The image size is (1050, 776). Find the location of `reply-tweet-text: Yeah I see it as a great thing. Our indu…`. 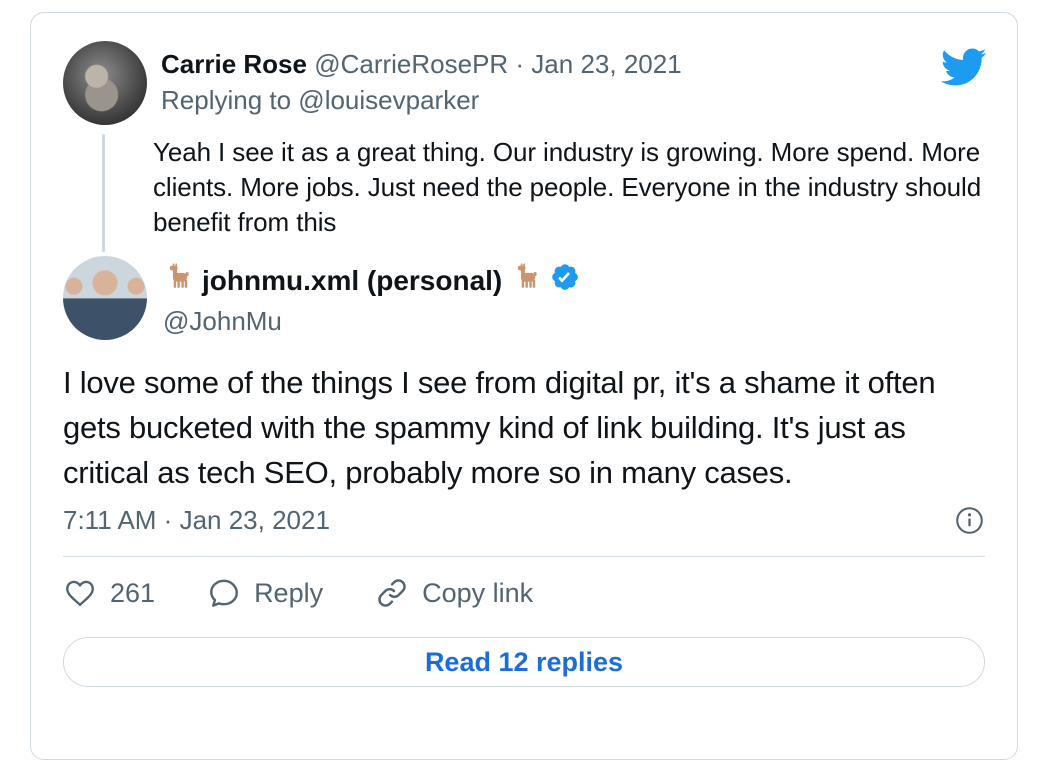

reply-tweet-text: Yeah I see it as a great thing. Our indu… is located at coordinates (567, 187).